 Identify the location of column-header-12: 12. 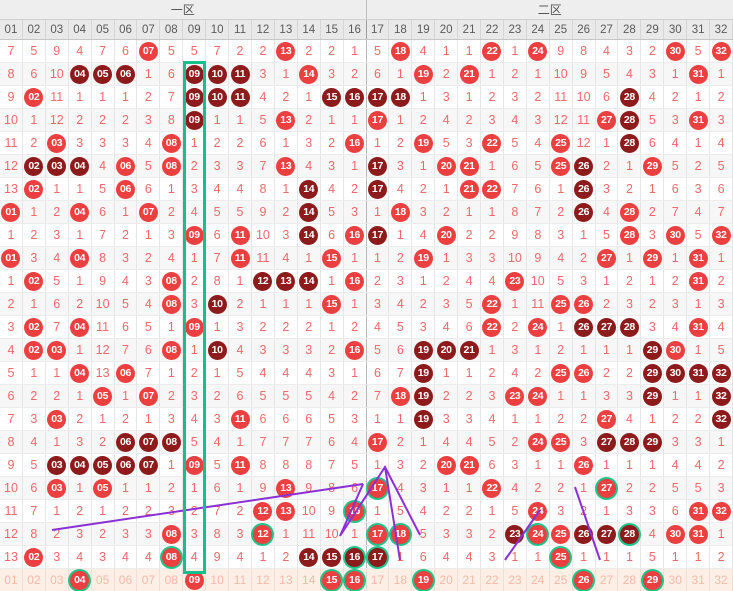
(263, 29).